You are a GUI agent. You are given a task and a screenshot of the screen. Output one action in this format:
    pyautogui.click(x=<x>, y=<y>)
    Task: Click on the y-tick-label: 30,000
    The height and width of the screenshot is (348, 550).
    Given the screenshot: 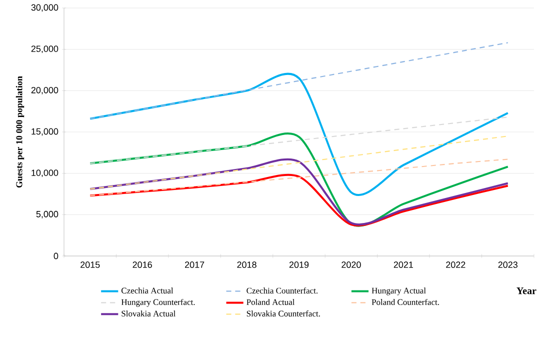 What is the action you would take?
    pyautogui.click(x=44, y=8)
    